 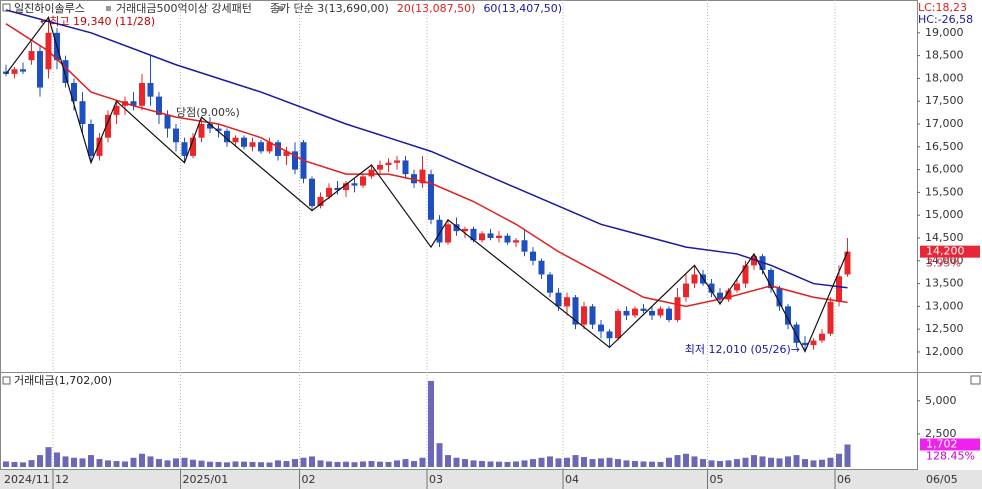 What do you see at coordinates (975, 380) in the screenshot?
I see `pane-button` at bounding box center [975, 380].